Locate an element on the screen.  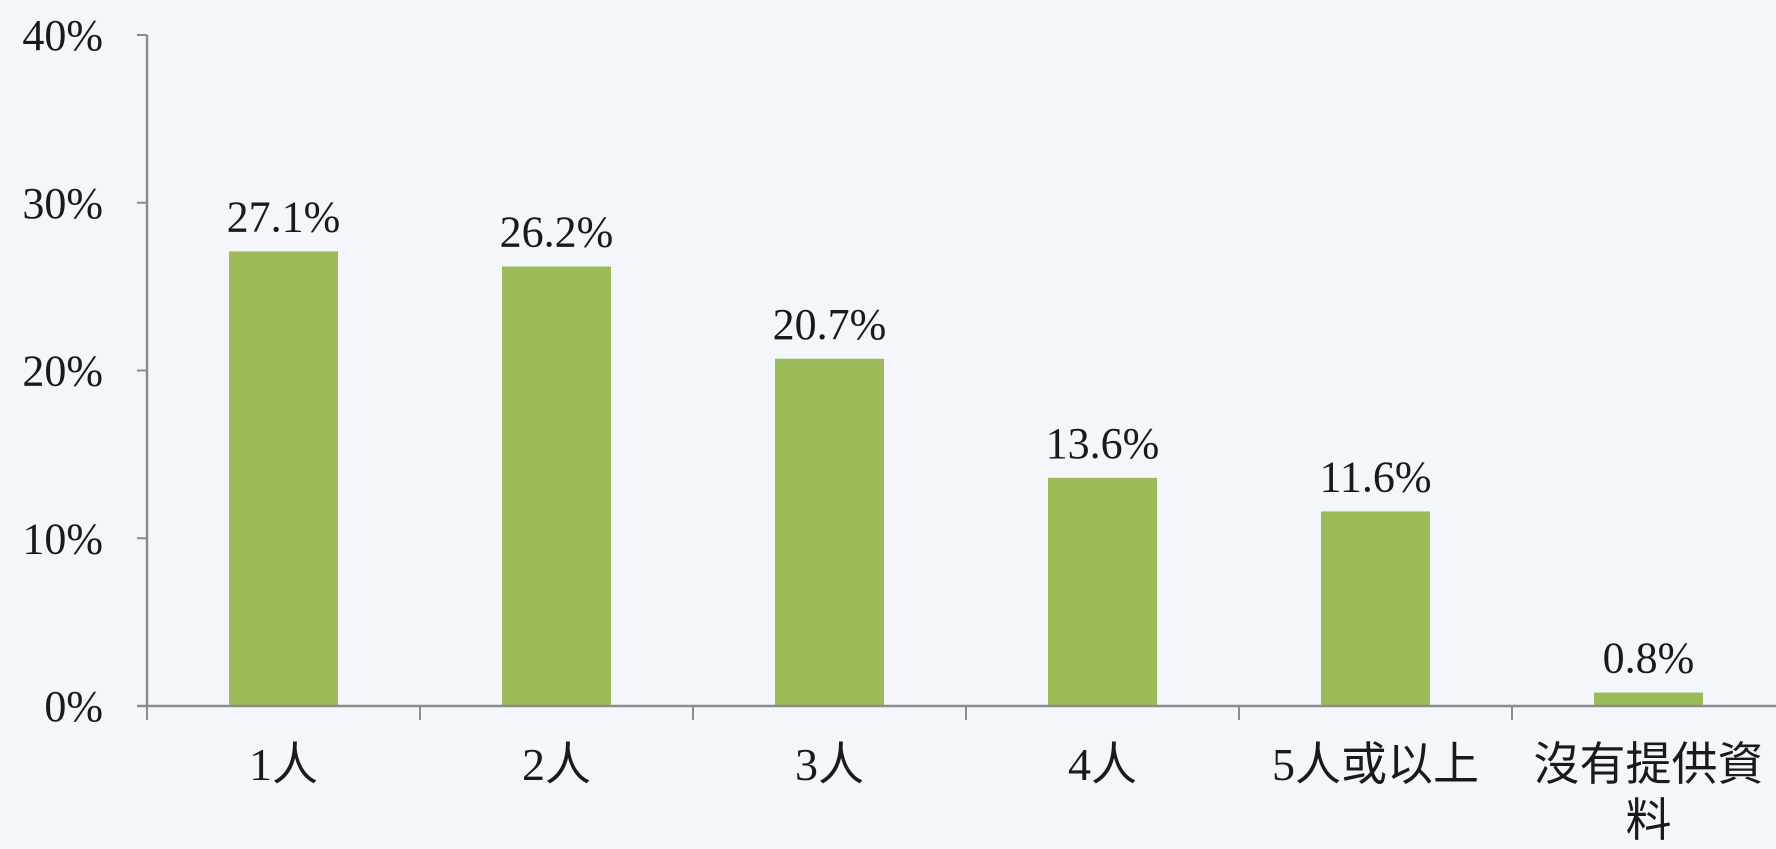
y-tick-label: 30% is located at coordinates (62, 203).